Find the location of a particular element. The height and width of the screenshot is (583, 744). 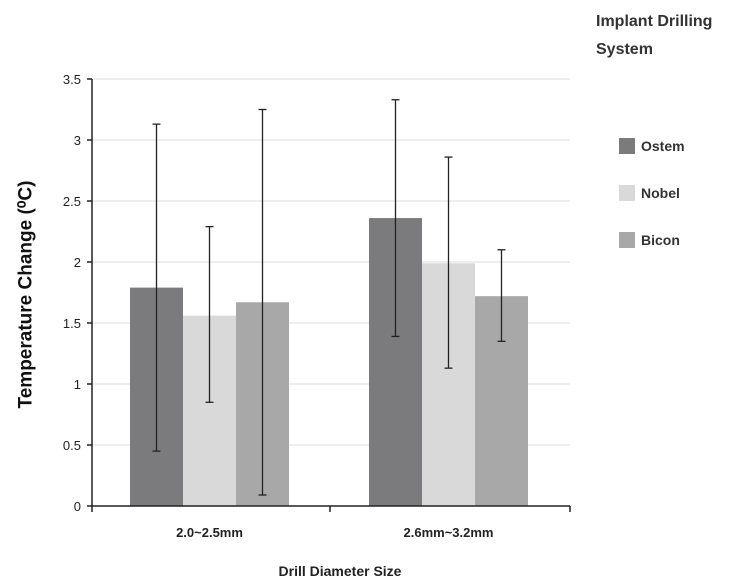

legend-swatch-ostem is located at coordinates (627, 146).